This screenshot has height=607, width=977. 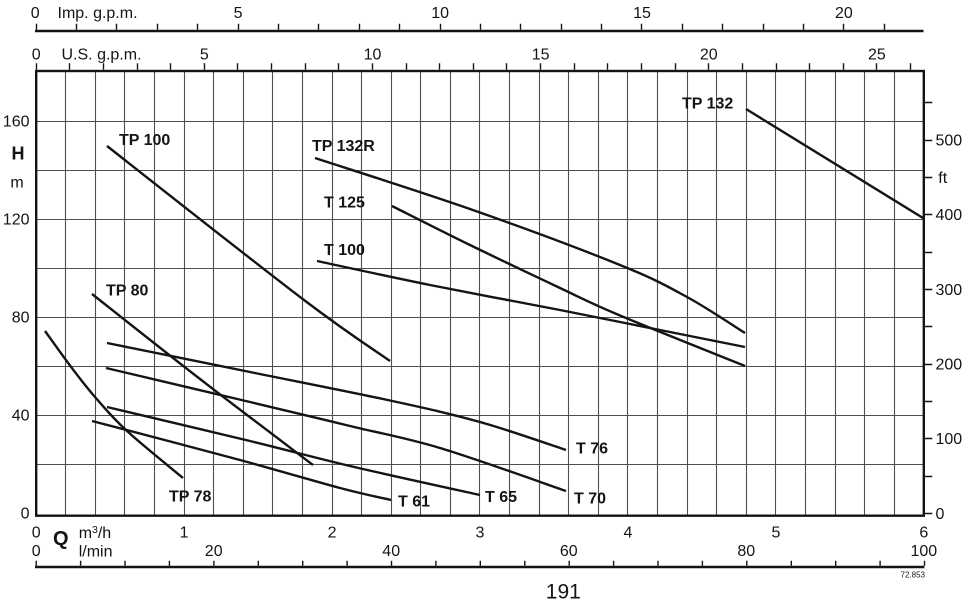 I want to click on svg-text: TP 80, so click(x=127, y=291).